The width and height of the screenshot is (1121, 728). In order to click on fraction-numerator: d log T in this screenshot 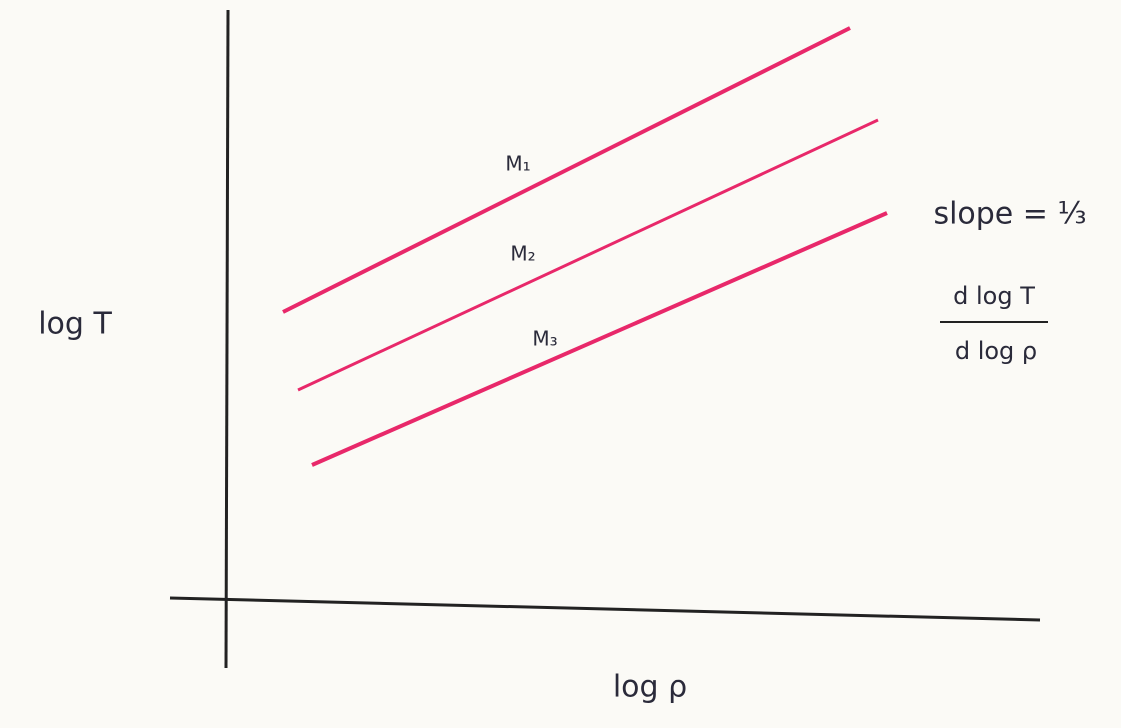, I will do `click(994, 296)`.